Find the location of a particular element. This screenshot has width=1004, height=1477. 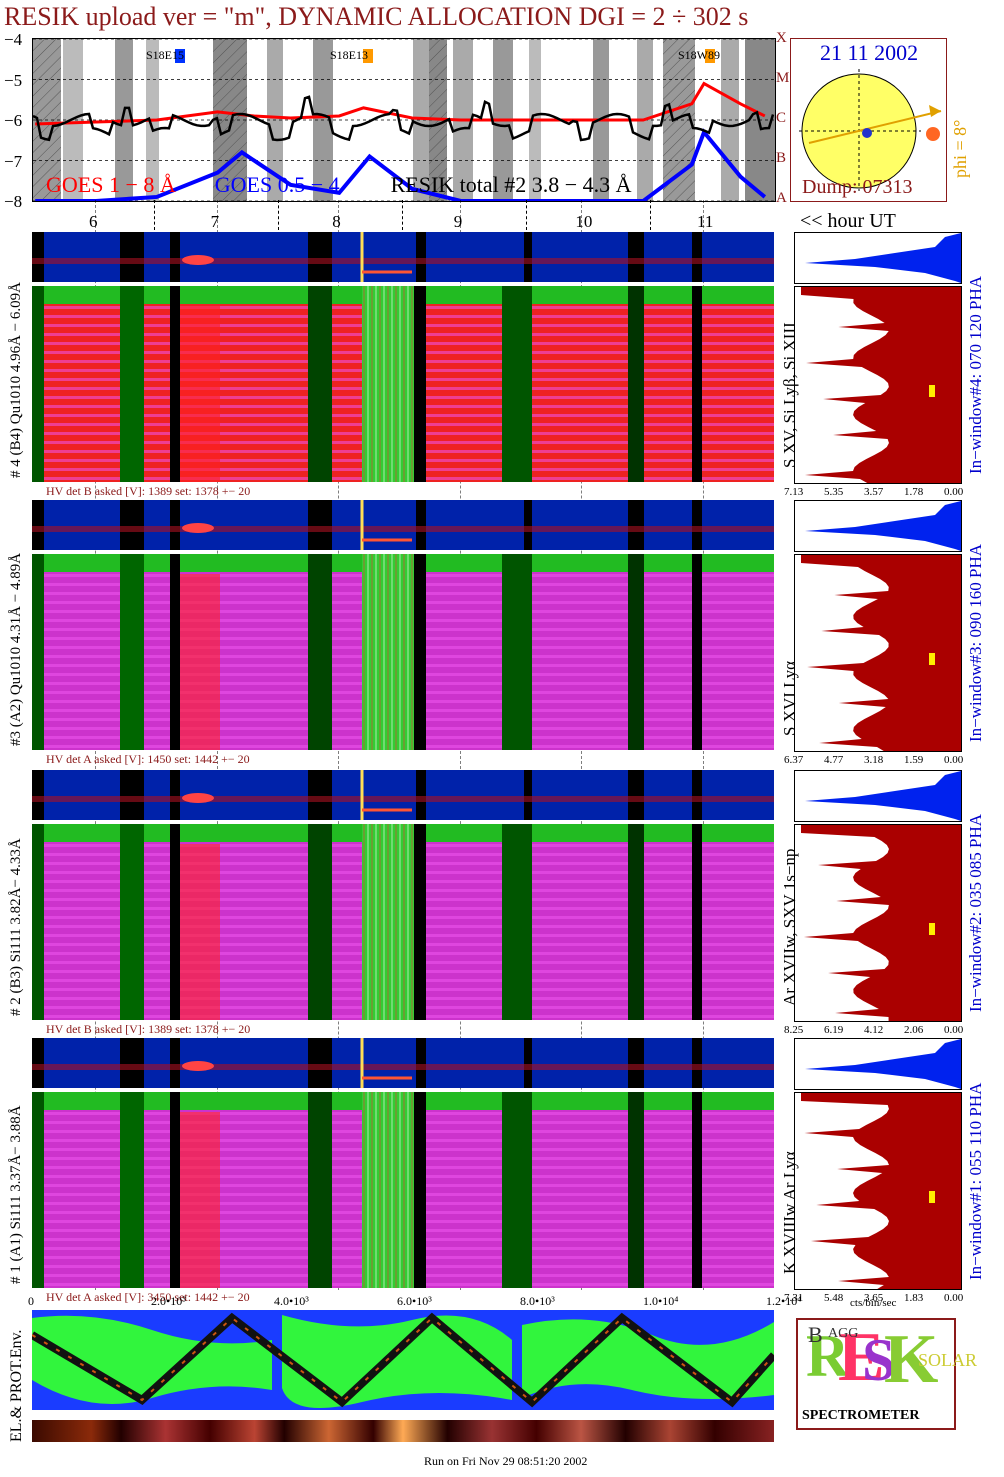

detector-1-spectrum-histogram is located at coordinates (878, 1191).